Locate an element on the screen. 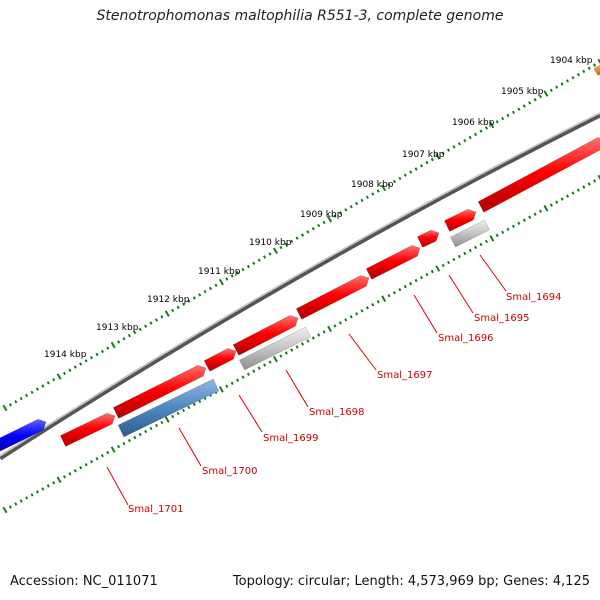 The height and width of the screenshot is (600, 600). reverse-gray-feature-small is located at coordinates (470, 233).